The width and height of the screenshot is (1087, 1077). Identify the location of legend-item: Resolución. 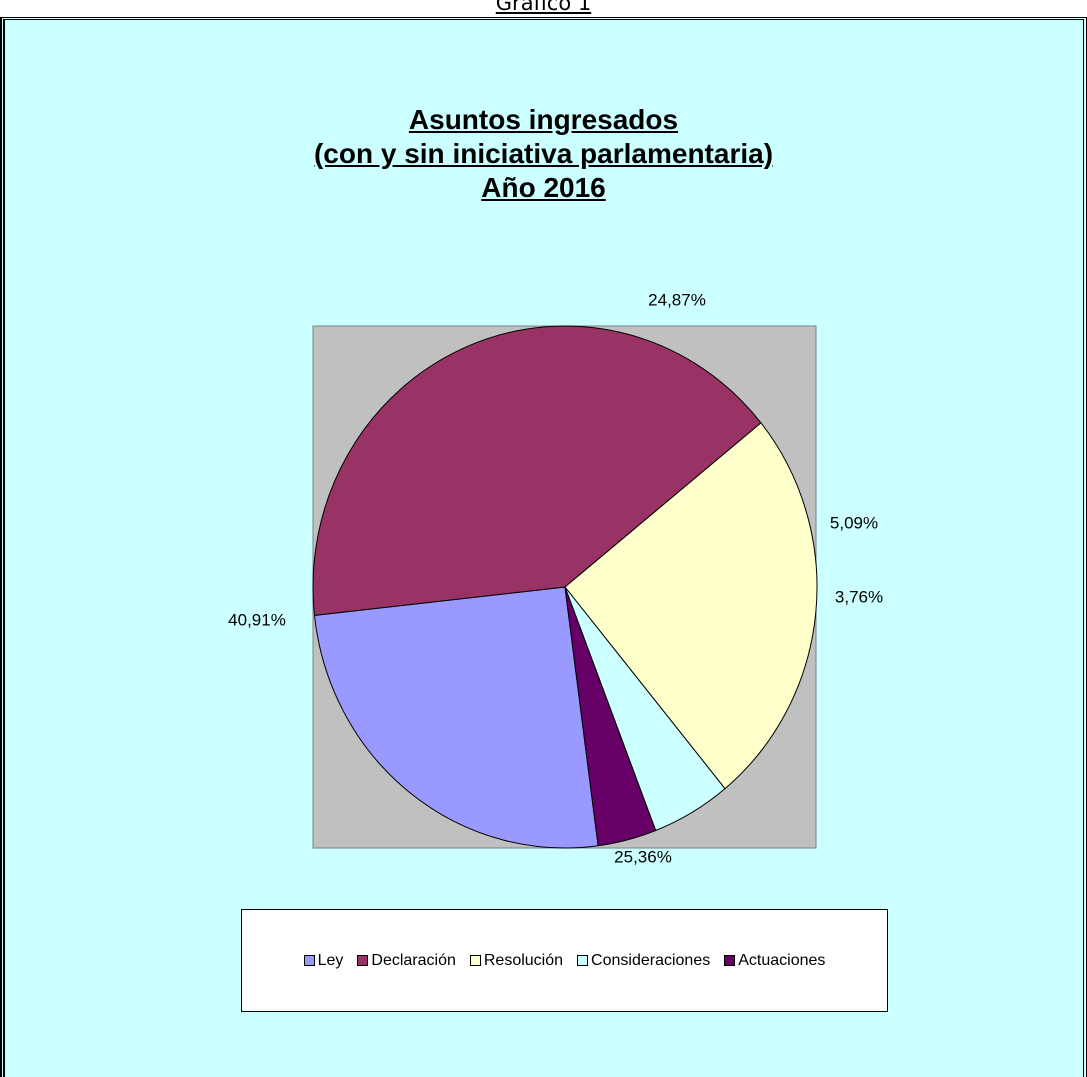
(516, 960).